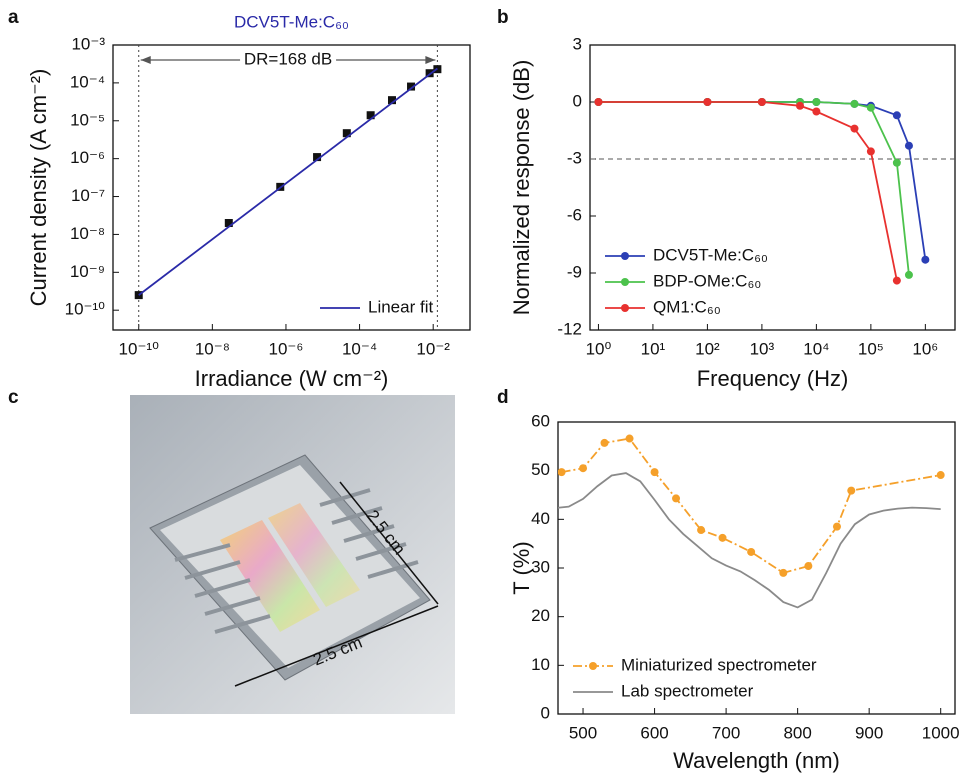  I want to click on x-tick-label: 500, so click(583, 732).